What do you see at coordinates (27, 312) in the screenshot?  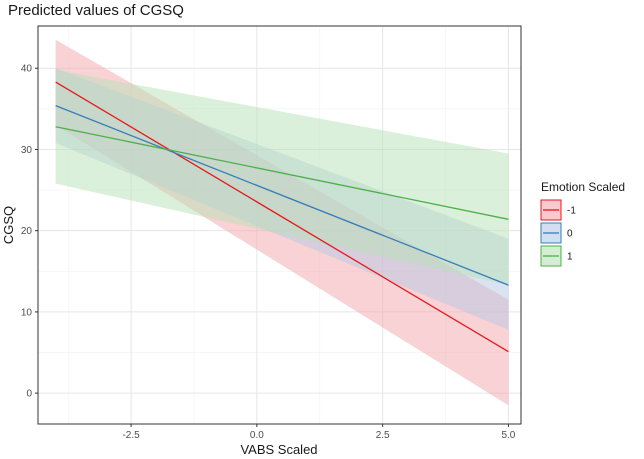 I see `y-tick-label: 10` at bounding box center [27, 312].